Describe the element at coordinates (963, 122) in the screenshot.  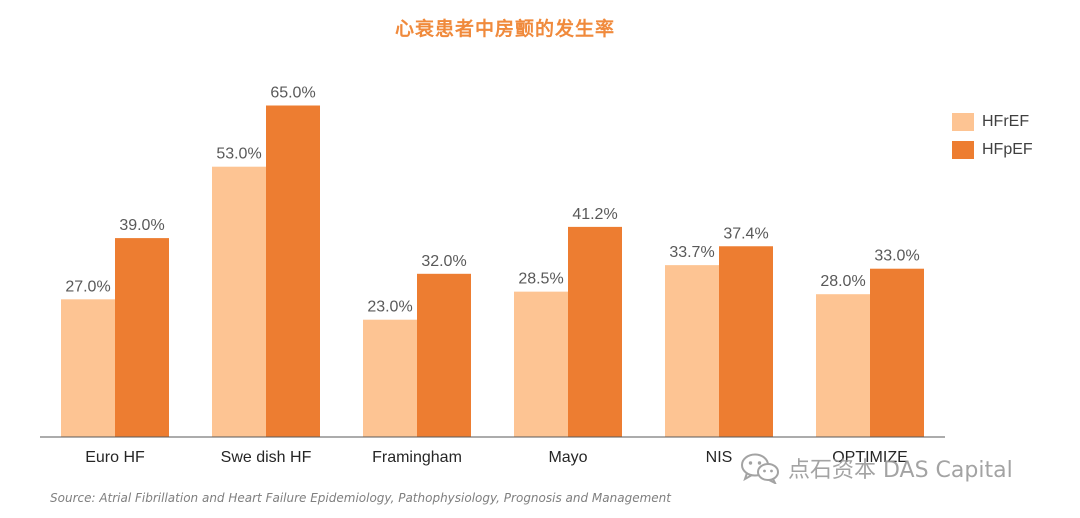
I see `legend-swatch-hfref` at that location.